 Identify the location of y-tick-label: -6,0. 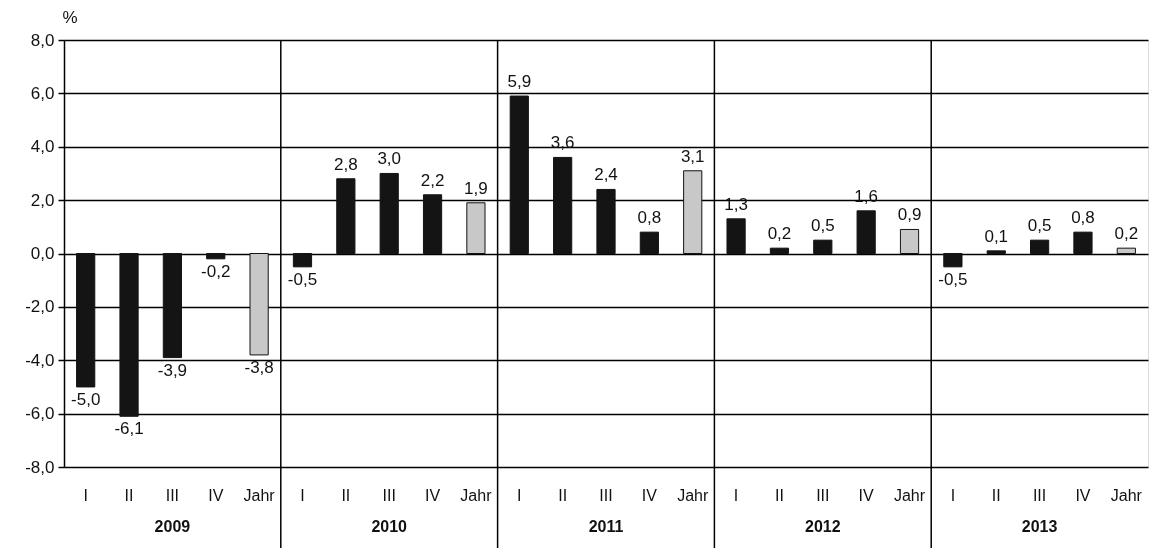
(40, 414).